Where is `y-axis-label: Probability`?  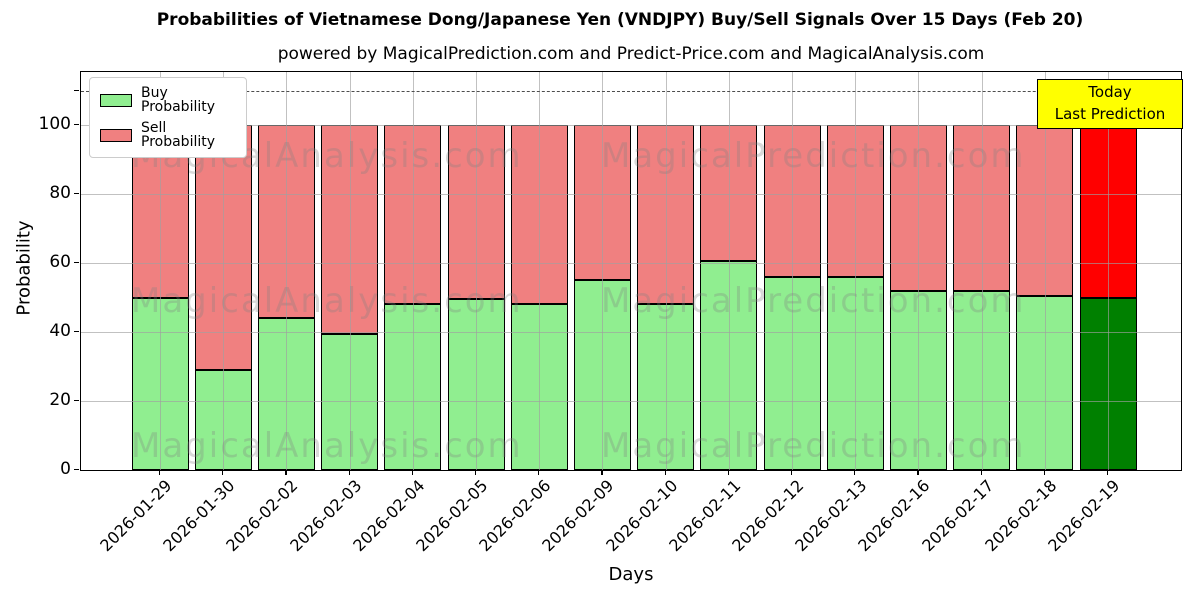
y-axis-label: Probability is located at coordinates (24, 268).